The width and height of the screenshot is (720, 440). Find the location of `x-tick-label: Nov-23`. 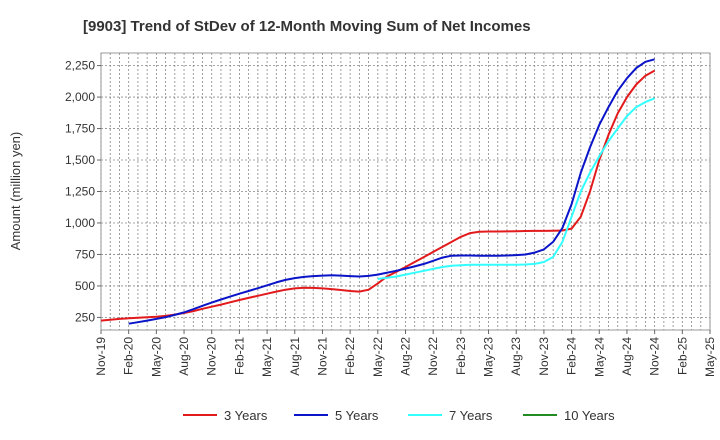

x-tick-label: Nov-23 is located at coordinates (544, 356).